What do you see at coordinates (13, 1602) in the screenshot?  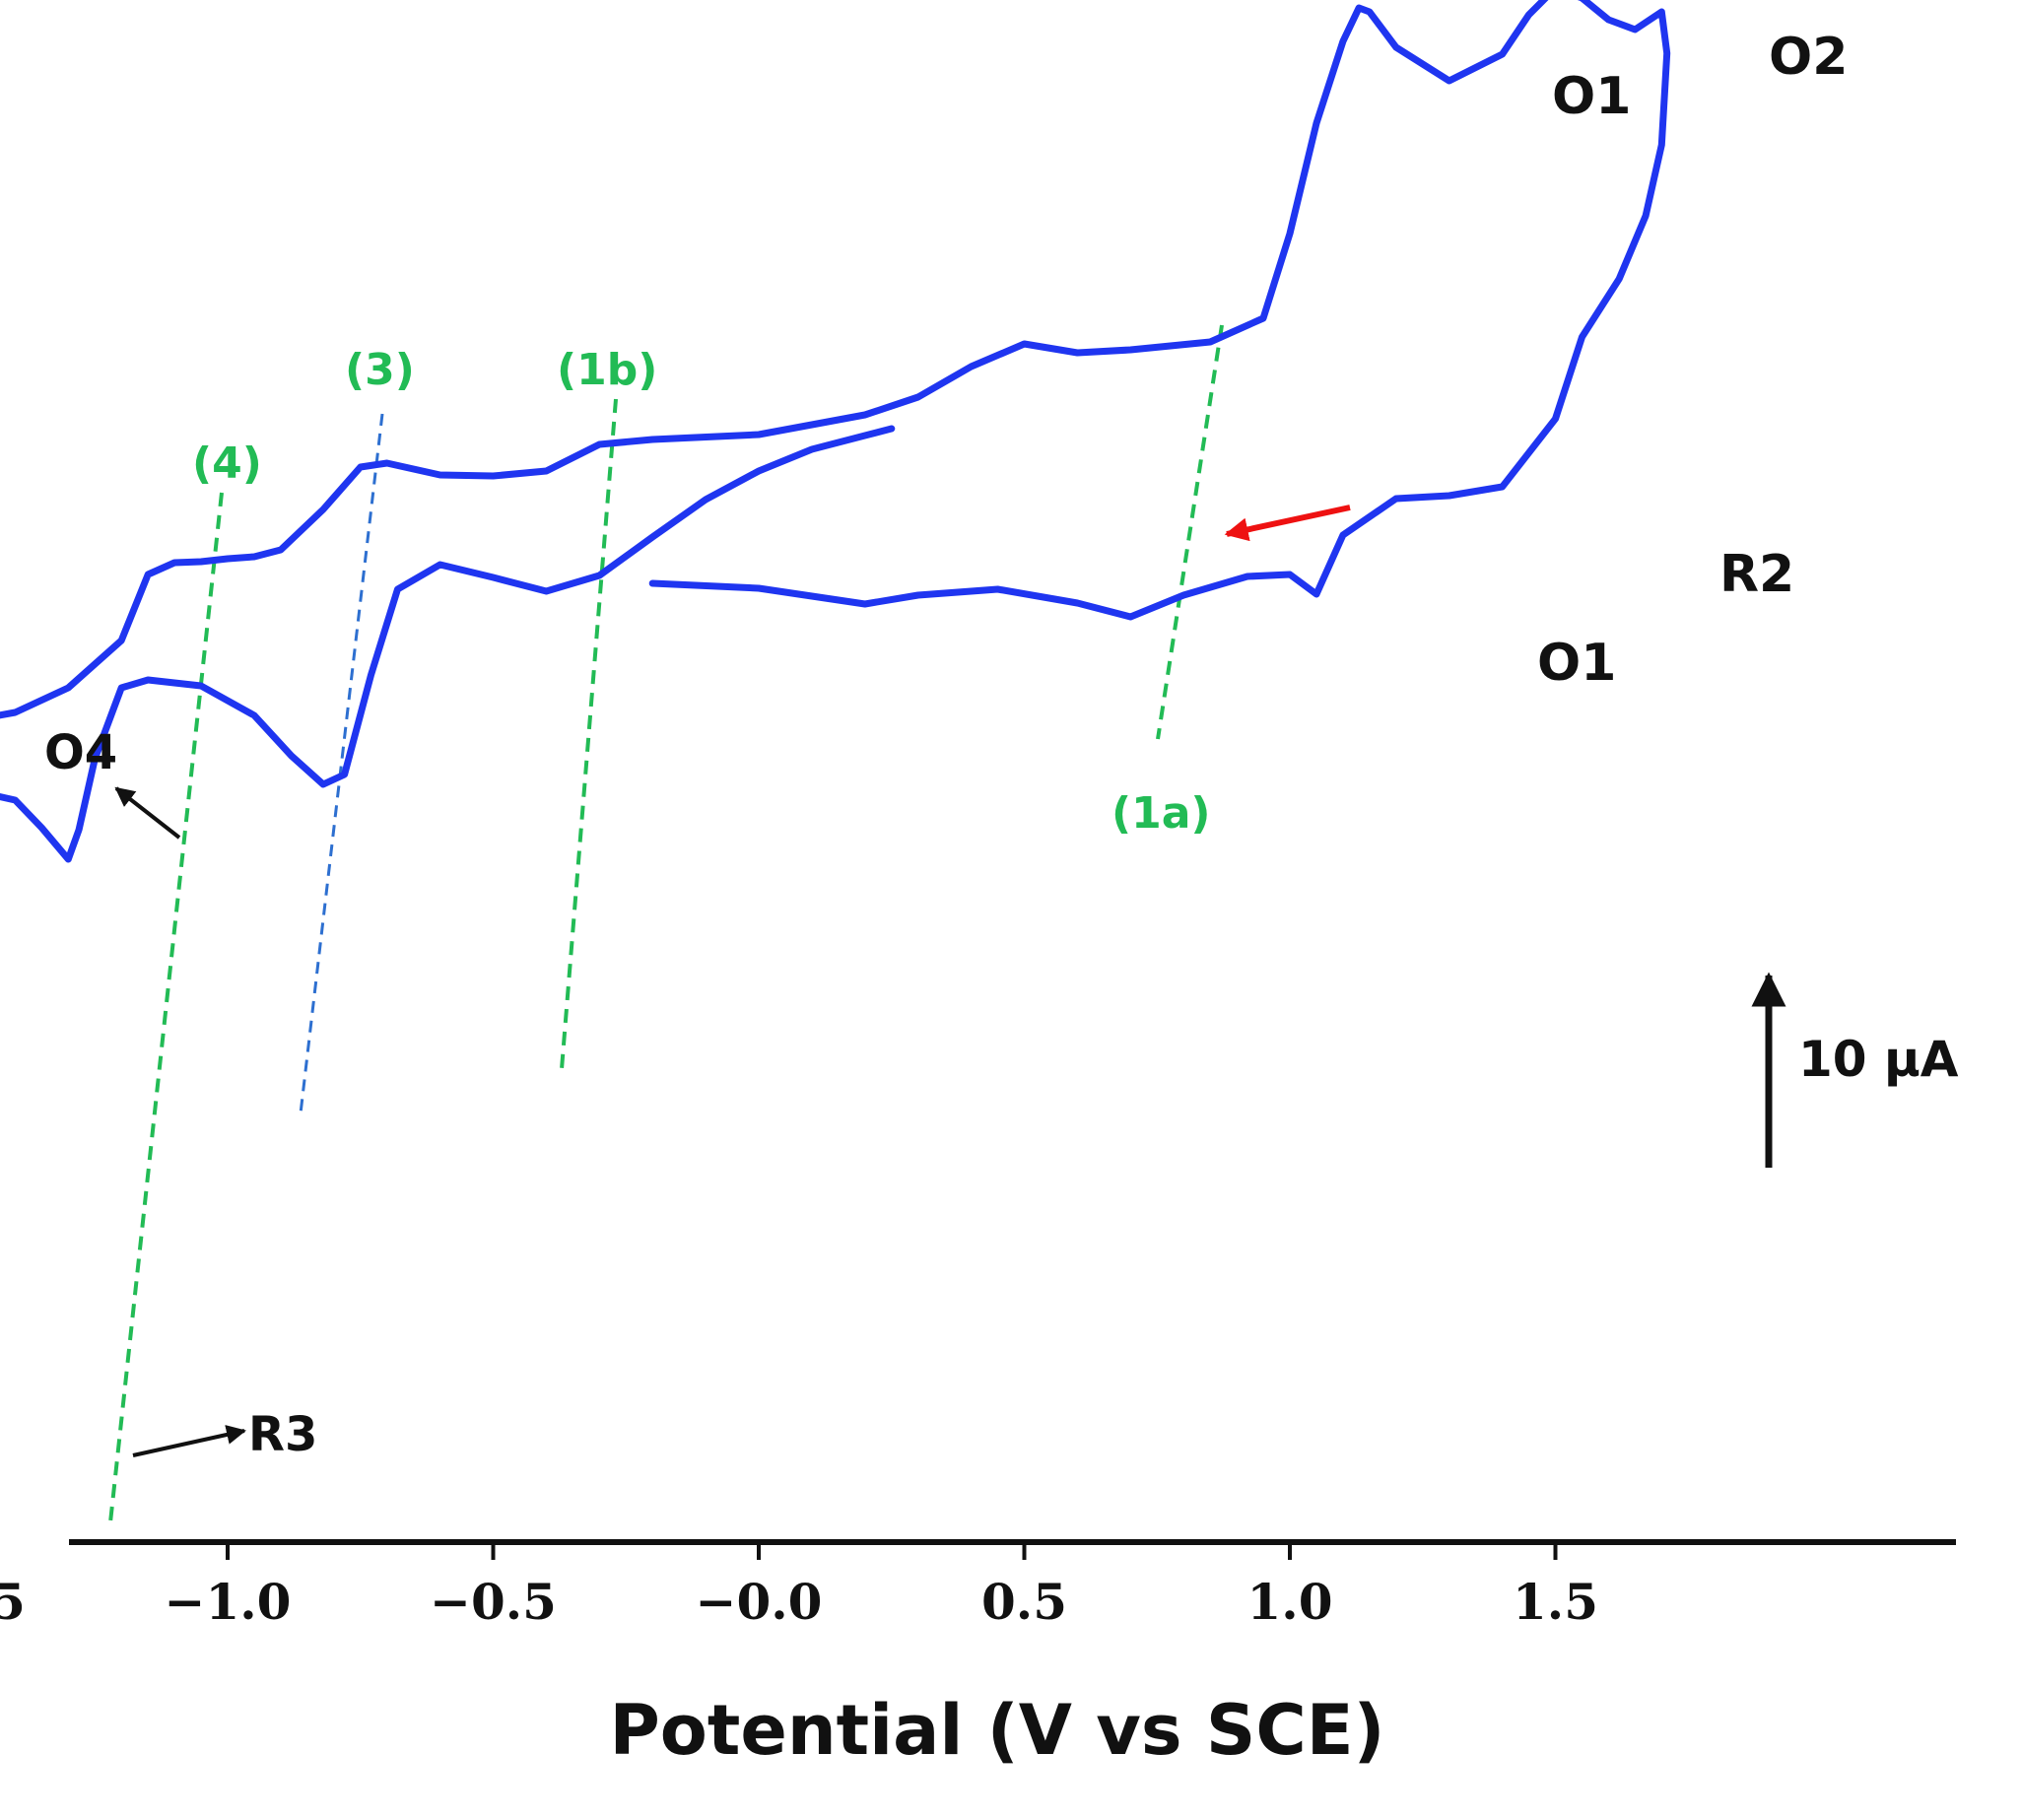 I see `x-tick-label: −1.5` at bounding box center [13, 1602].